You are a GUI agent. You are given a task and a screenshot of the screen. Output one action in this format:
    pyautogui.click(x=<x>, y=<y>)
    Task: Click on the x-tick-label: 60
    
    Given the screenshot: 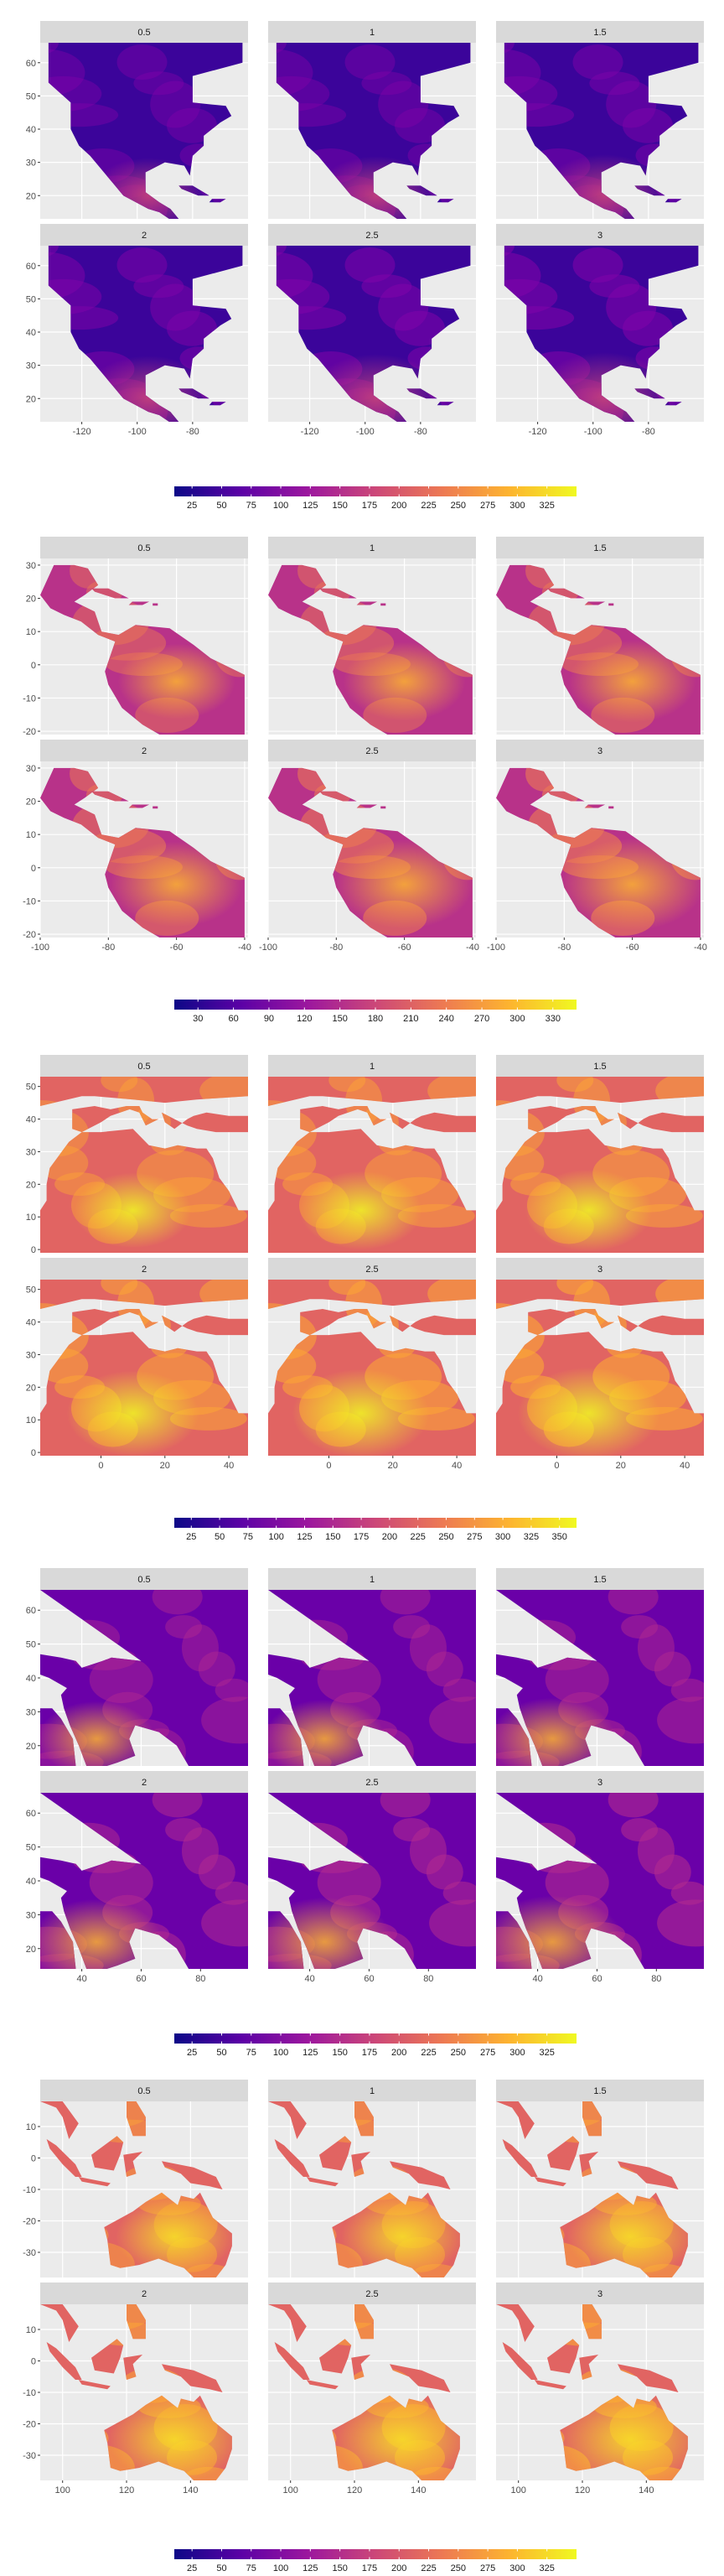 What is the action you would take?
    pyautogui.click(x=369, y=1979)
    